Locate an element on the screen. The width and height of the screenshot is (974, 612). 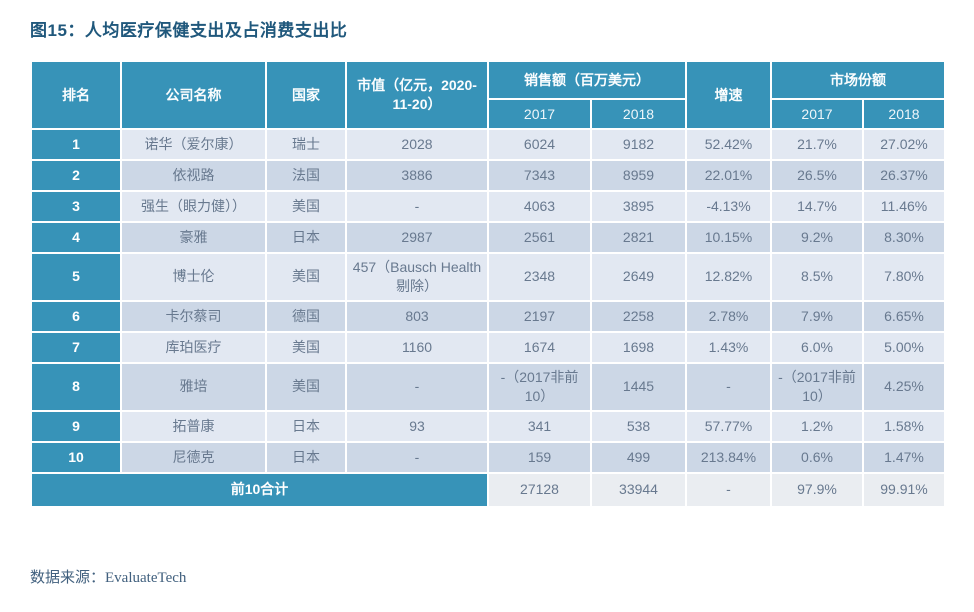
share-2017-cell: 1.2% is located at coordinates (817, 426).